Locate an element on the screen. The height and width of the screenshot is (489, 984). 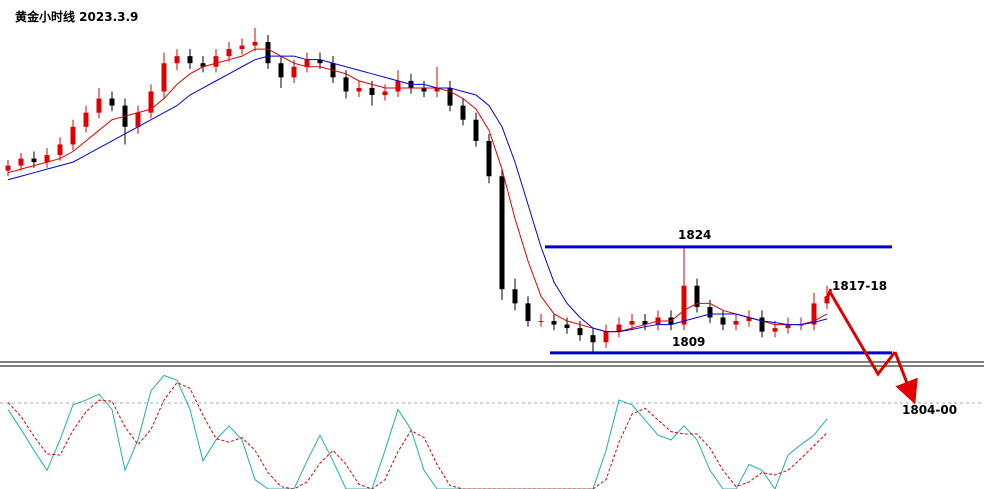
annotation: 1804-00 is located at coordinates (929, 410).